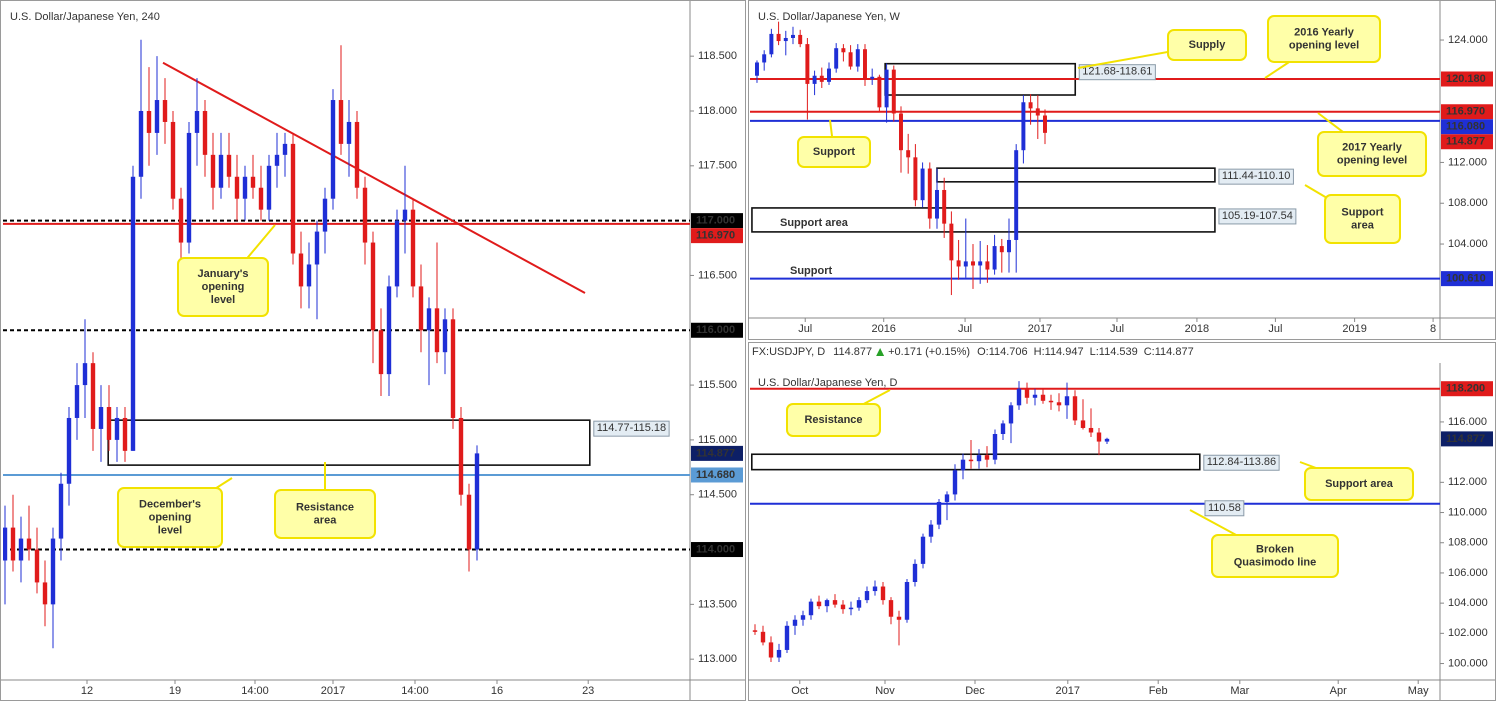 This screenshot has width=1497, height=702. I want to click on chart-title: U.S. Dollar/Japanese Yen, 240, so click(85, 17).